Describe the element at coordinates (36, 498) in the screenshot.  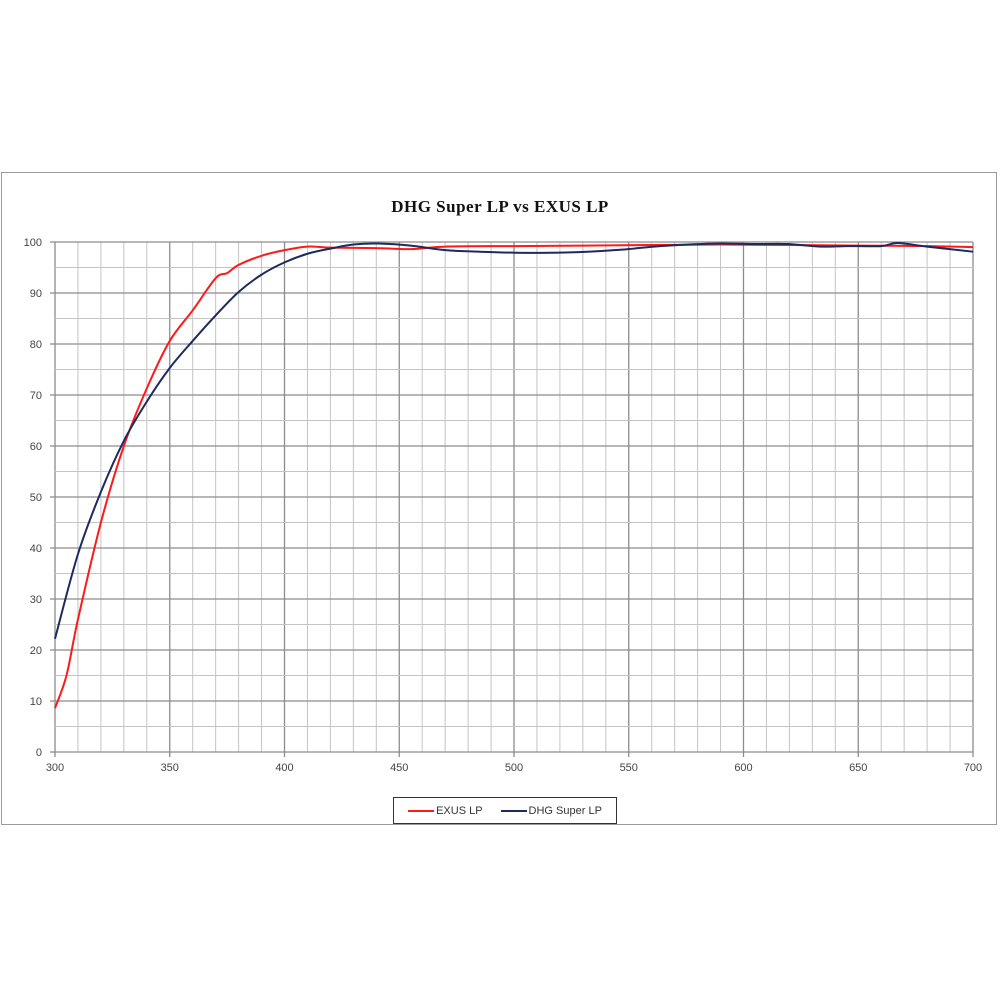
I see `y-tick-label: 50` at that location.